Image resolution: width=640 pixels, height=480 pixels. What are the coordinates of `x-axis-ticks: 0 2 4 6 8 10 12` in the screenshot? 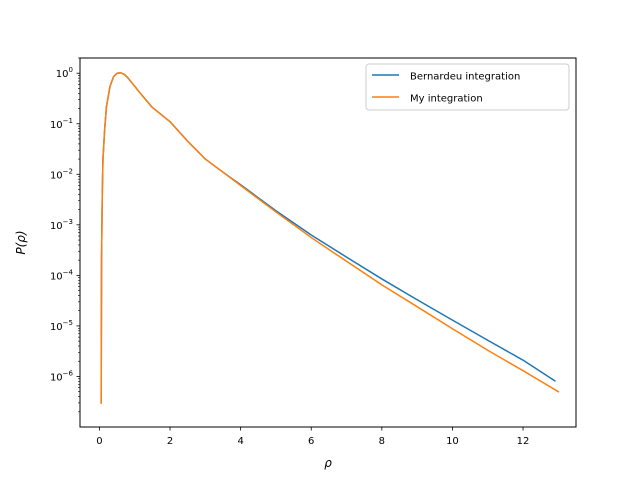 It's located at (312, 437).